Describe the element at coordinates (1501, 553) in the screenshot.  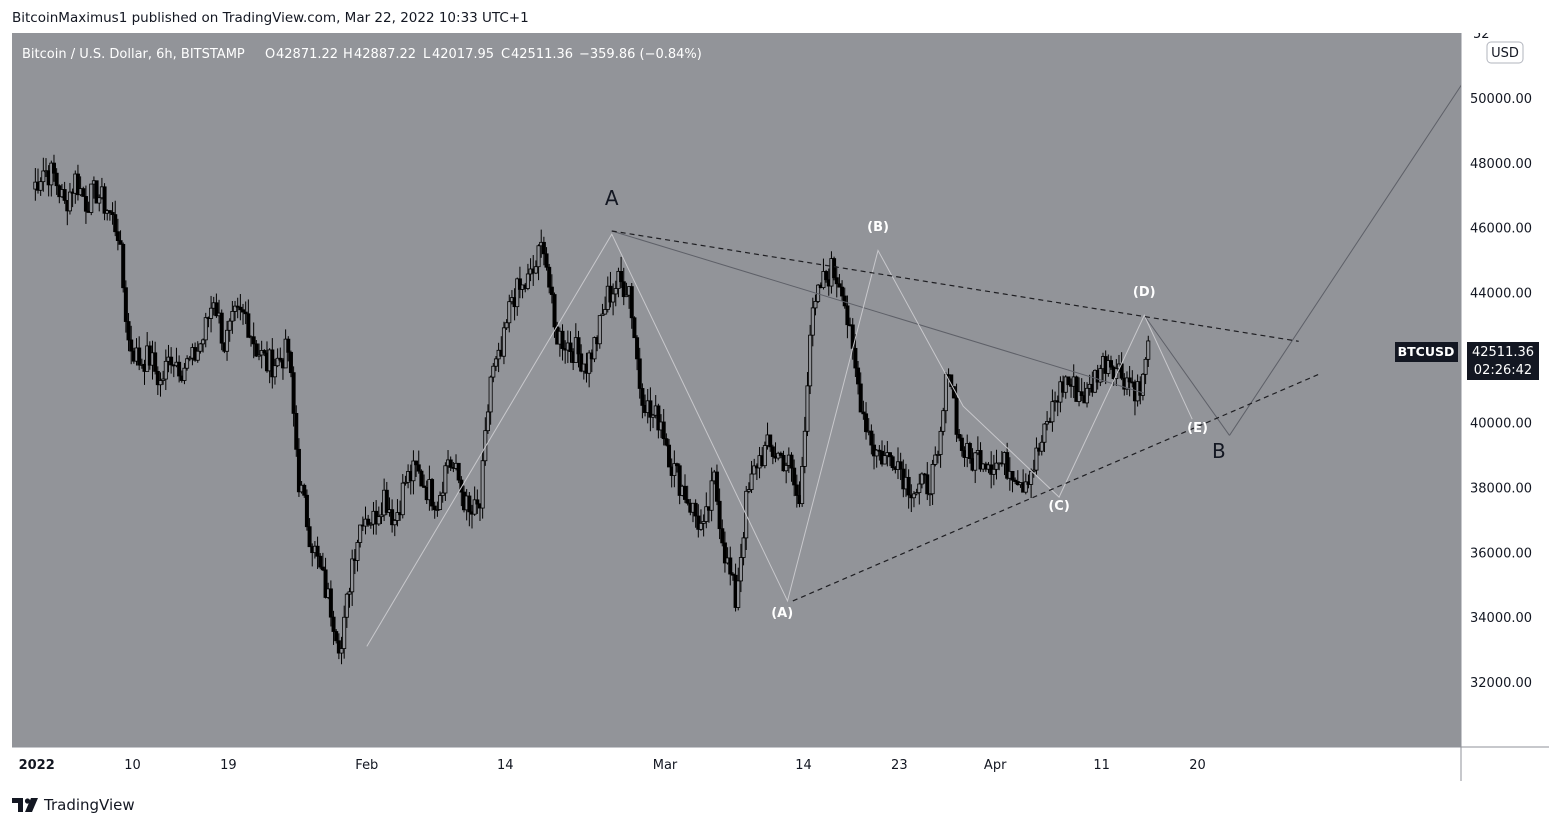
I see `price-tick-label: 36000.00` at that location.